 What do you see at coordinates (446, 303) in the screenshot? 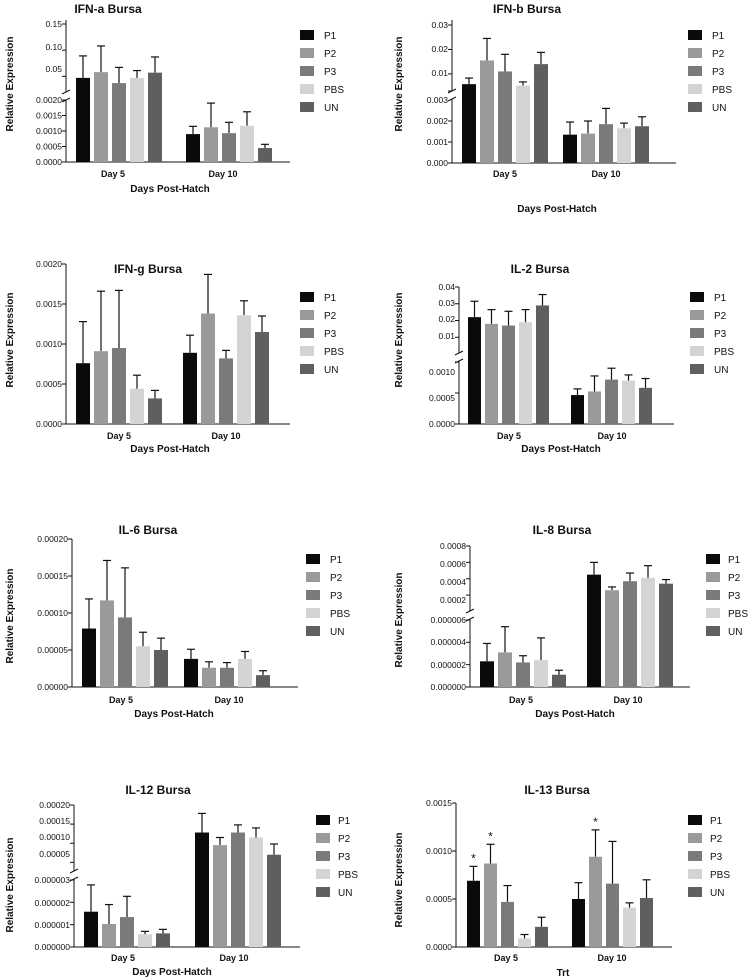
I see `y-tick-label: 0.03` at bounding box center [446, 303].